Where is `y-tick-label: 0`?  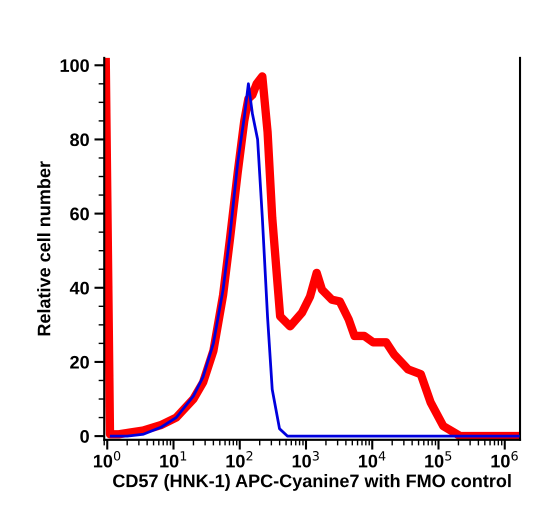
y-tick-label: 0 is located at coordinates (84, 436).